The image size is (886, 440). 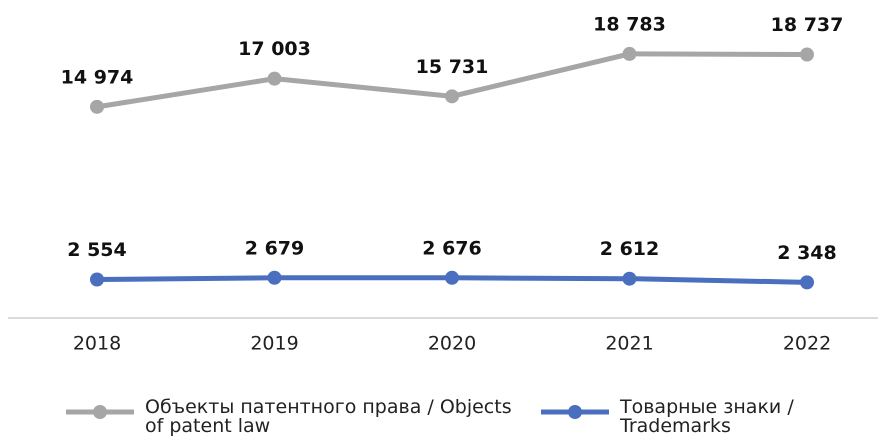 What do you see at coordinates (452, 248) in the screenshot?
I see `data-label: 2 676` at bounding box center [452, 248].